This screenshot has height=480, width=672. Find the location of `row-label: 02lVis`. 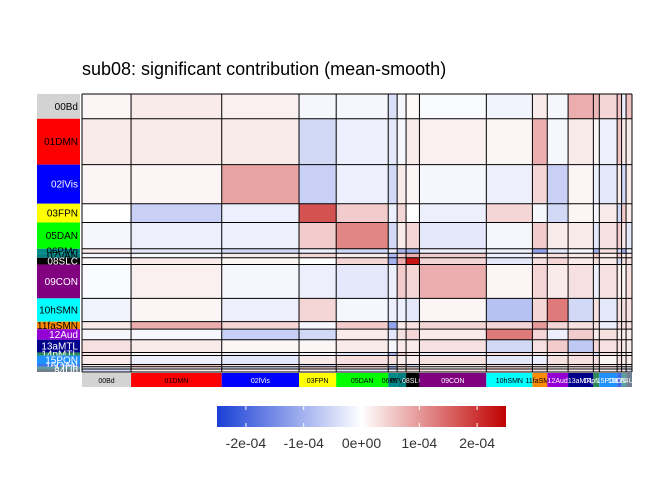

row-label: 02lVis is located at coordinates (64, 185).